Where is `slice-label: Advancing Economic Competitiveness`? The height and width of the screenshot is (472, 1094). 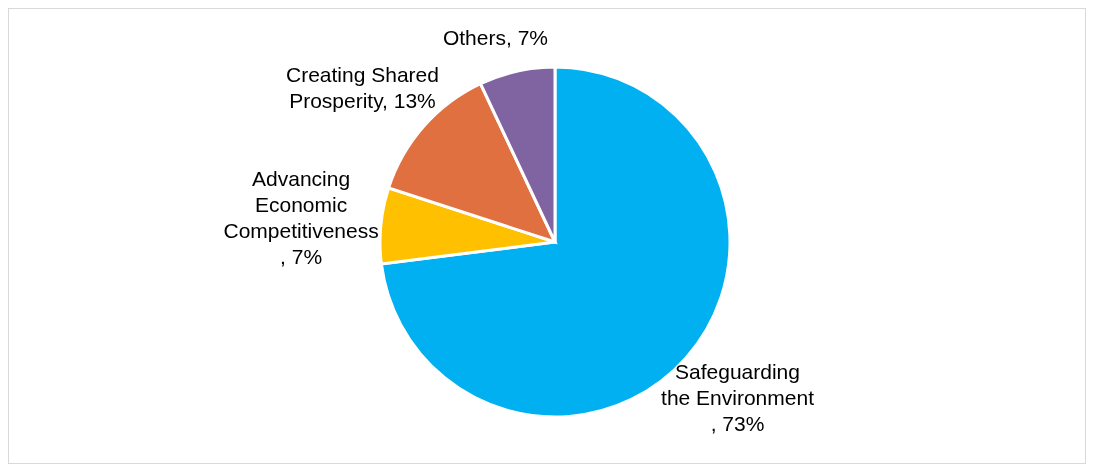 slice-label: Advancing Economic Competitiveness is located at coordinates (301, 204).